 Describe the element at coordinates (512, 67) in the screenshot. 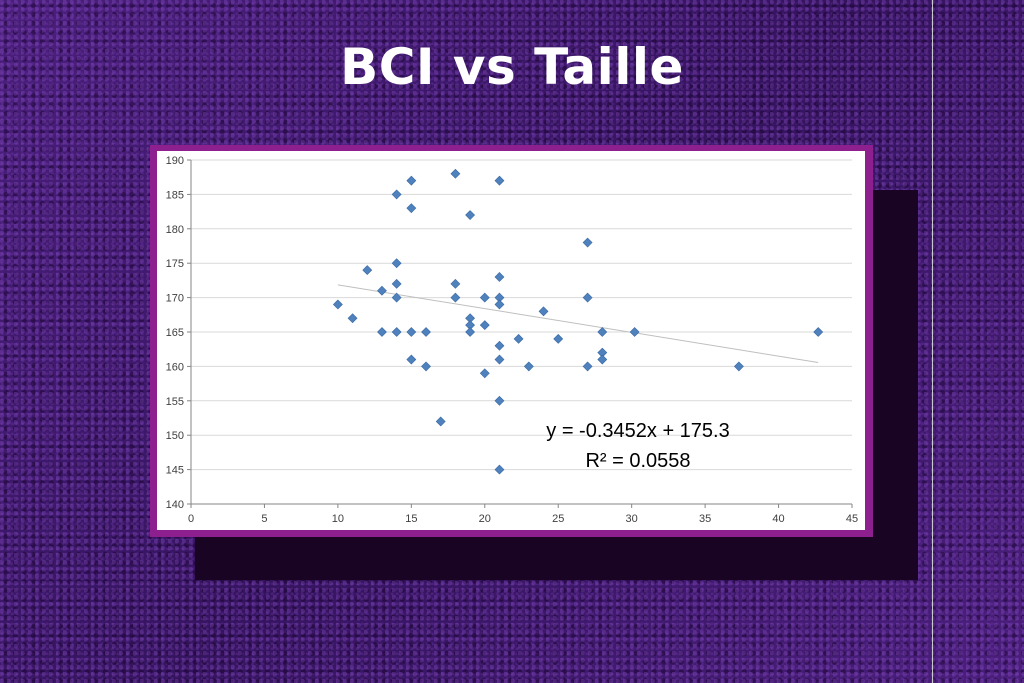

I see `slide-title: BCI vs Taille` at that location.